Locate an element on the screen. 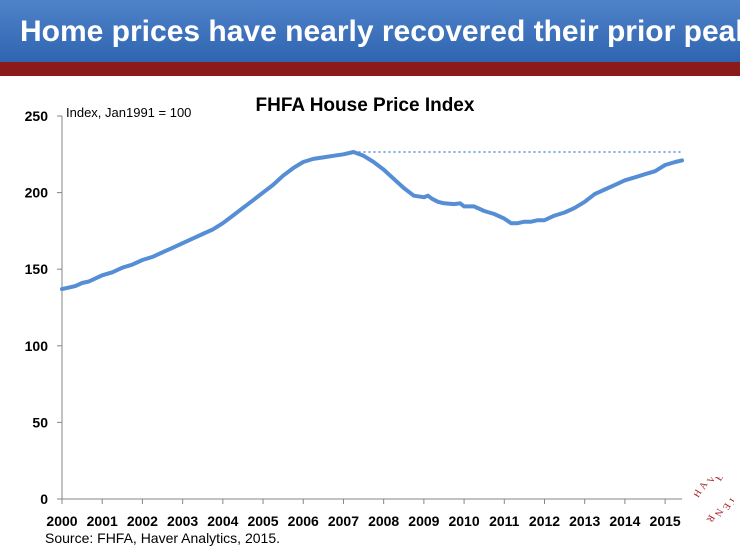 The width and height of the screenshot is (740, 555). x-tick-label: 2005 is located at coordinates (262, 521).